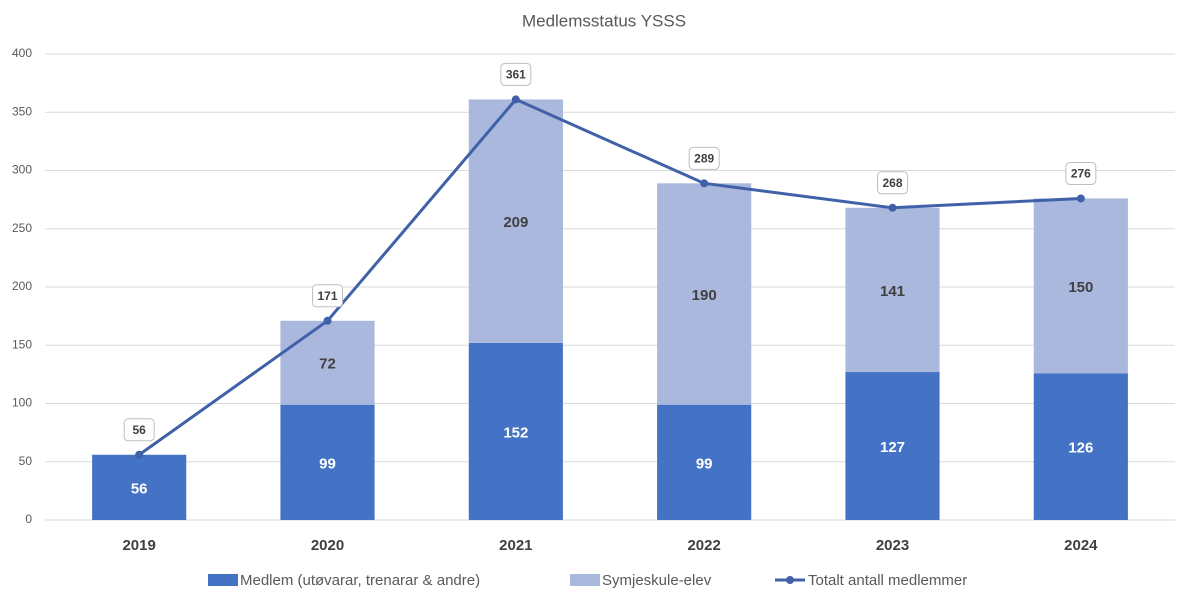 This screenshot has height=595, width=1177. I want to click on data-label: 190, so click(704, 295).